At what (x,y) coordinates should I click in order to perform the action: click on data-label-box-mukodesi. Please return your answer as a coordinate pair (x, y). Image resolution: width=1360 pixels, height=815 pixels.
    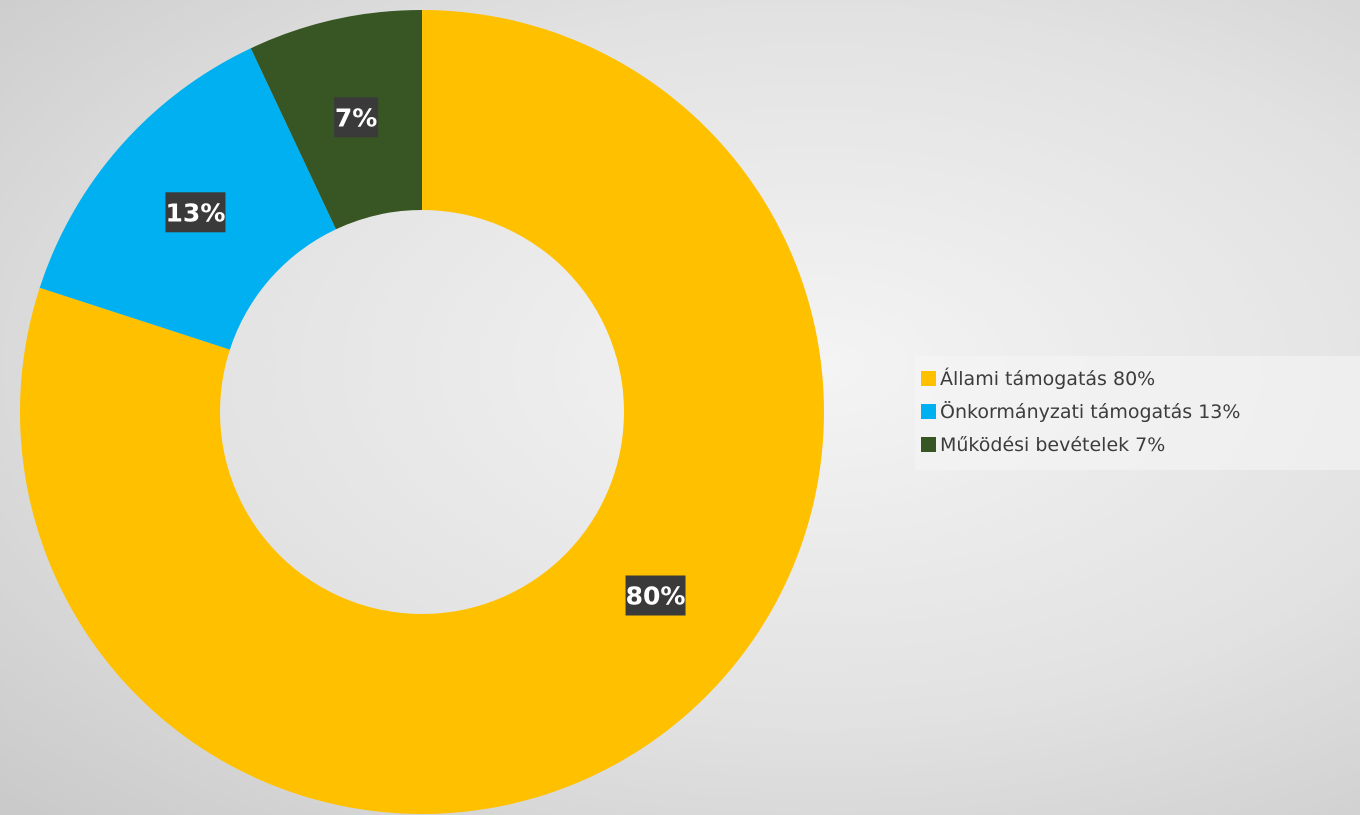
    Looking at the image, I should click on (356, 117).